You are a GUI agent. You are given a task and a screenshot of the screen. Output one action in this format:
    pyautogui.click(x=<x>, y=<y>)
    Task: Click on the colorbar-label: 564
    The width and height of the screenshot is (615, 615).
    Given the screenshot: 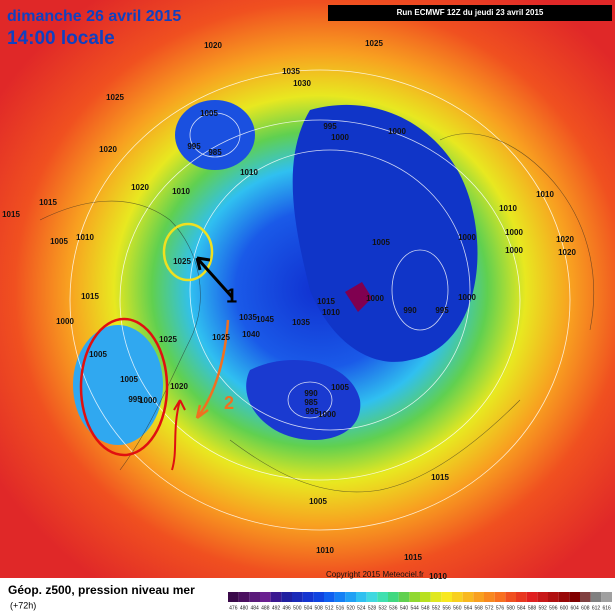 What is the action you would take?
    pyautogui.click(x=468, y=608)
    